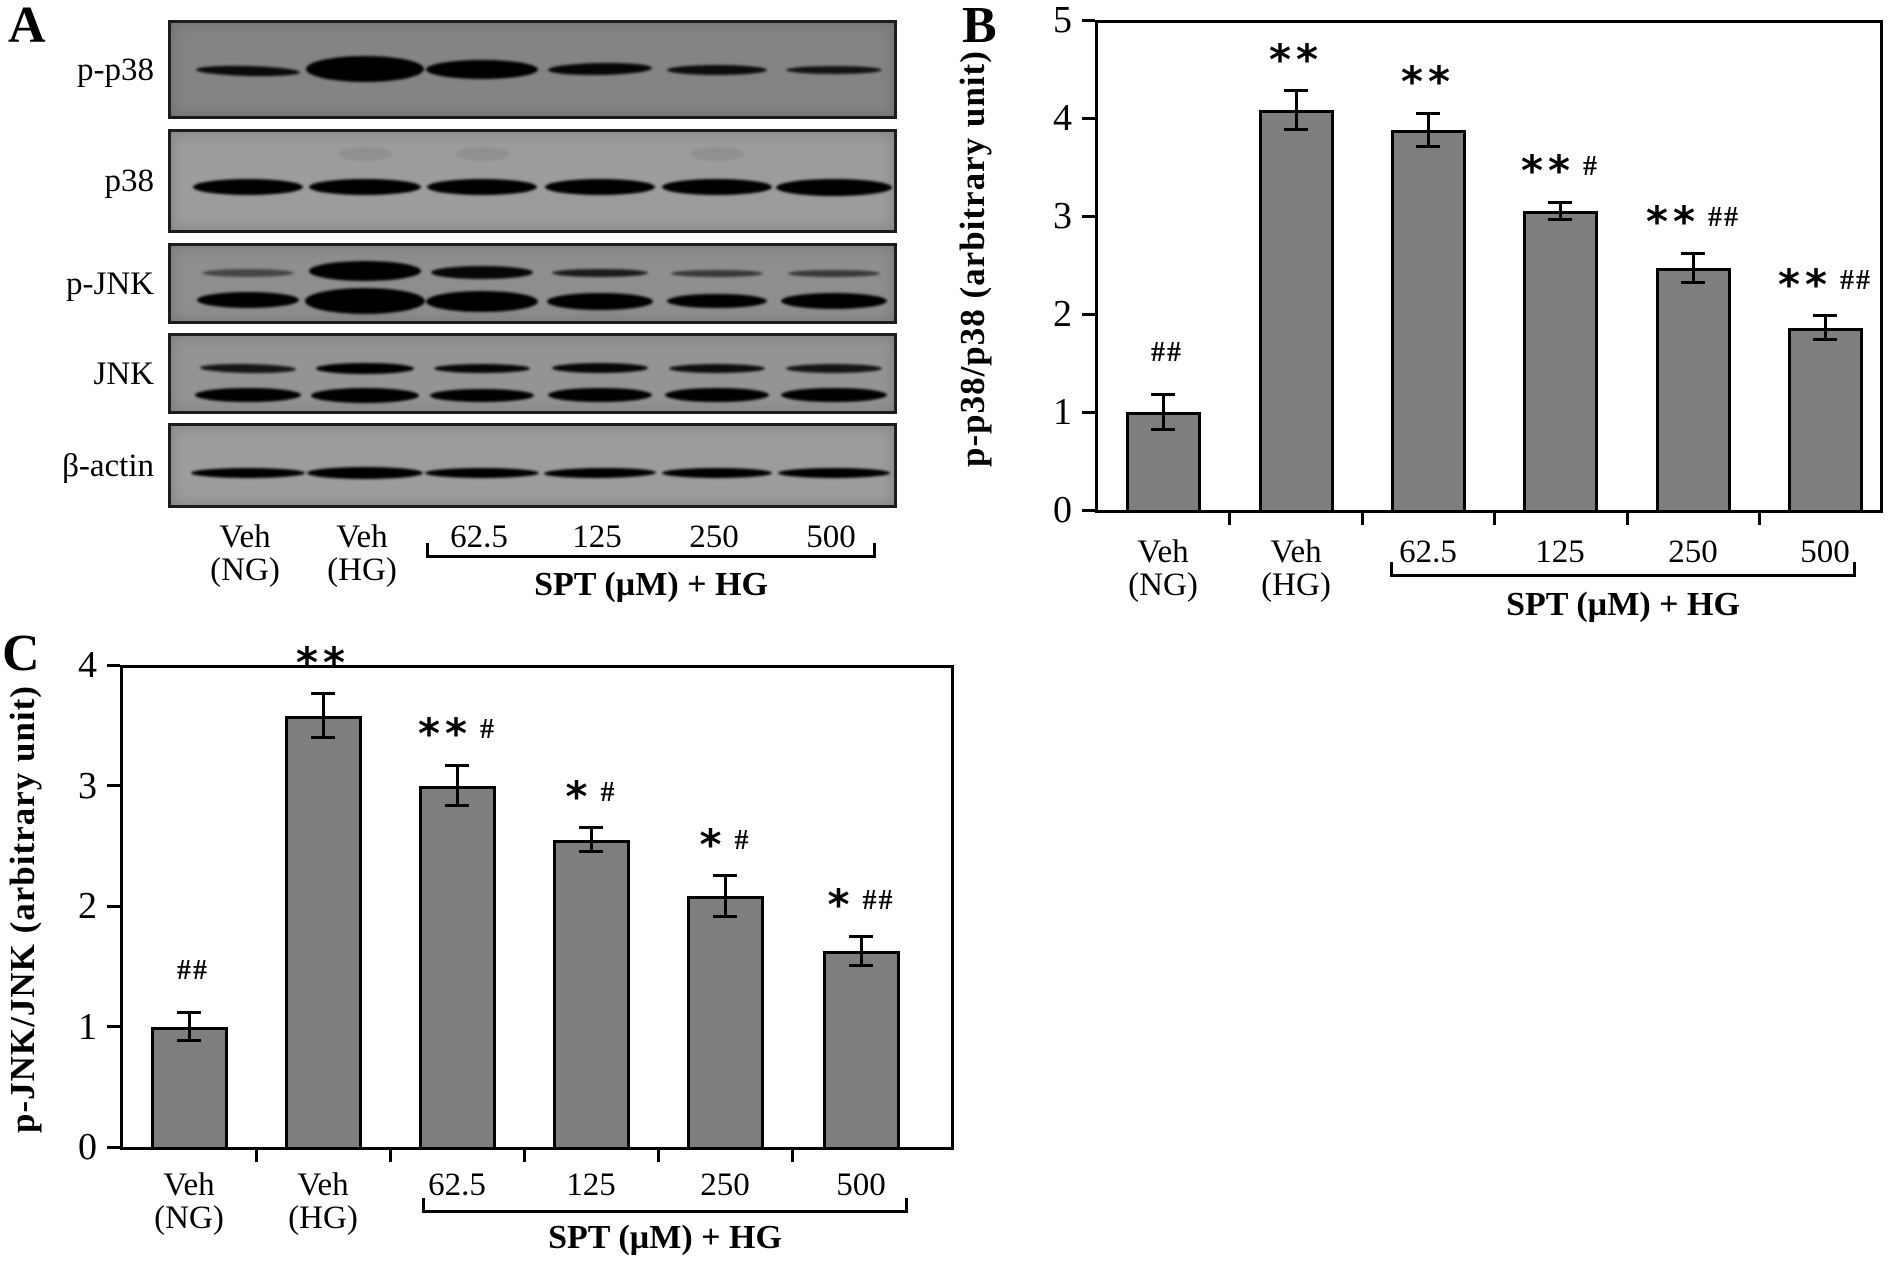 The height and width of the screenshot is (1268, 1889). What do you see at coordinates (87, 1026) in the screenshot?
I see `y-tick-label: 1` at bounding box center [87, 1026].